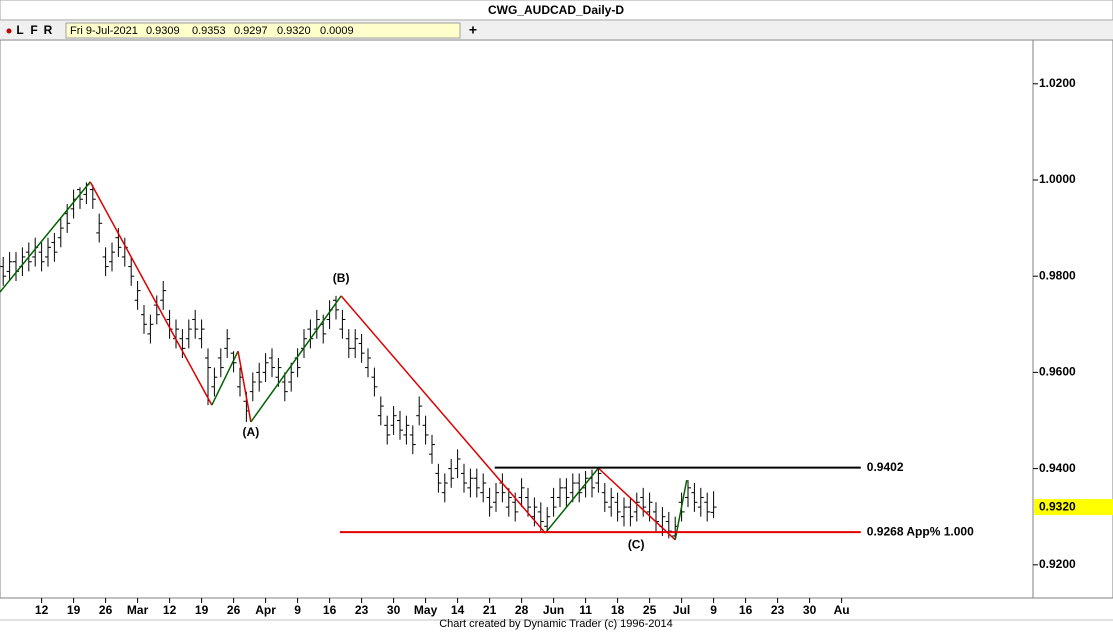 This screenshot has width=1113, height=632. Describe the element at coordinates (138, 610) in the screenshot. I see `x-tick-label: Mar` at that location.